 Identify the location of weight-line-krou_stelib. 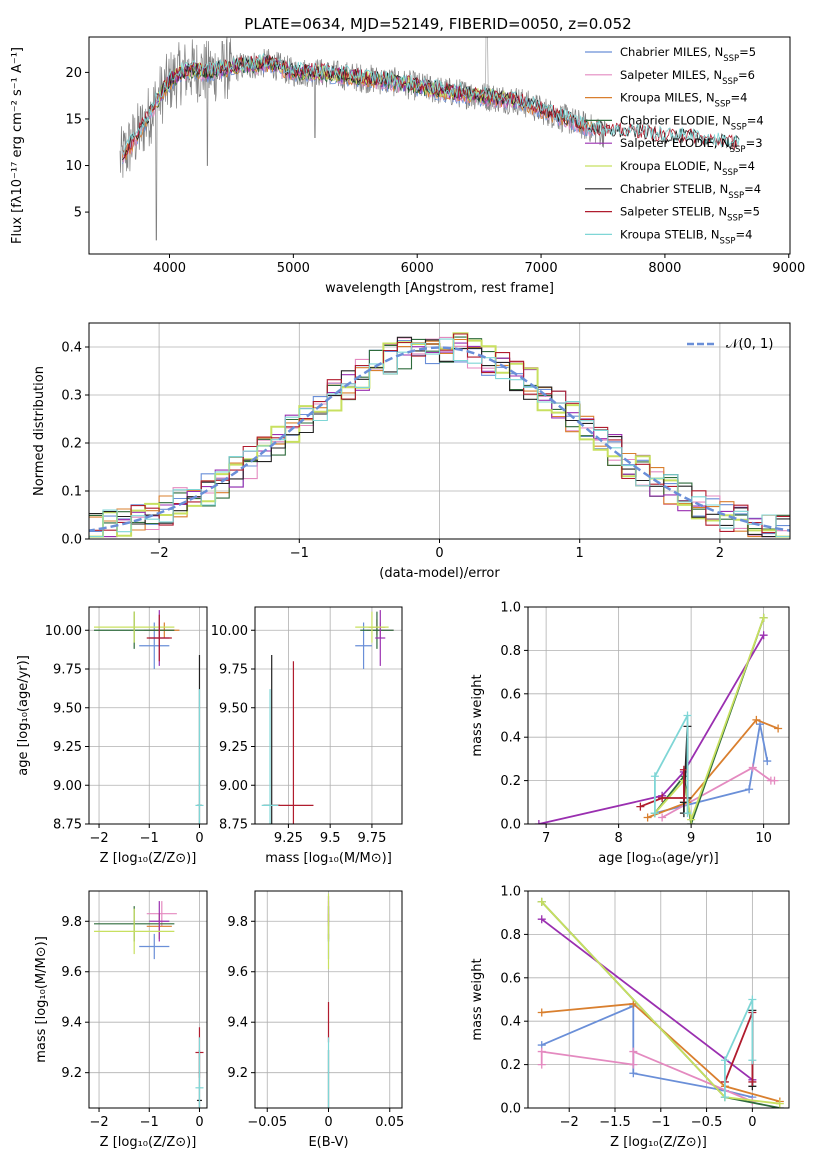
(739, 1048).